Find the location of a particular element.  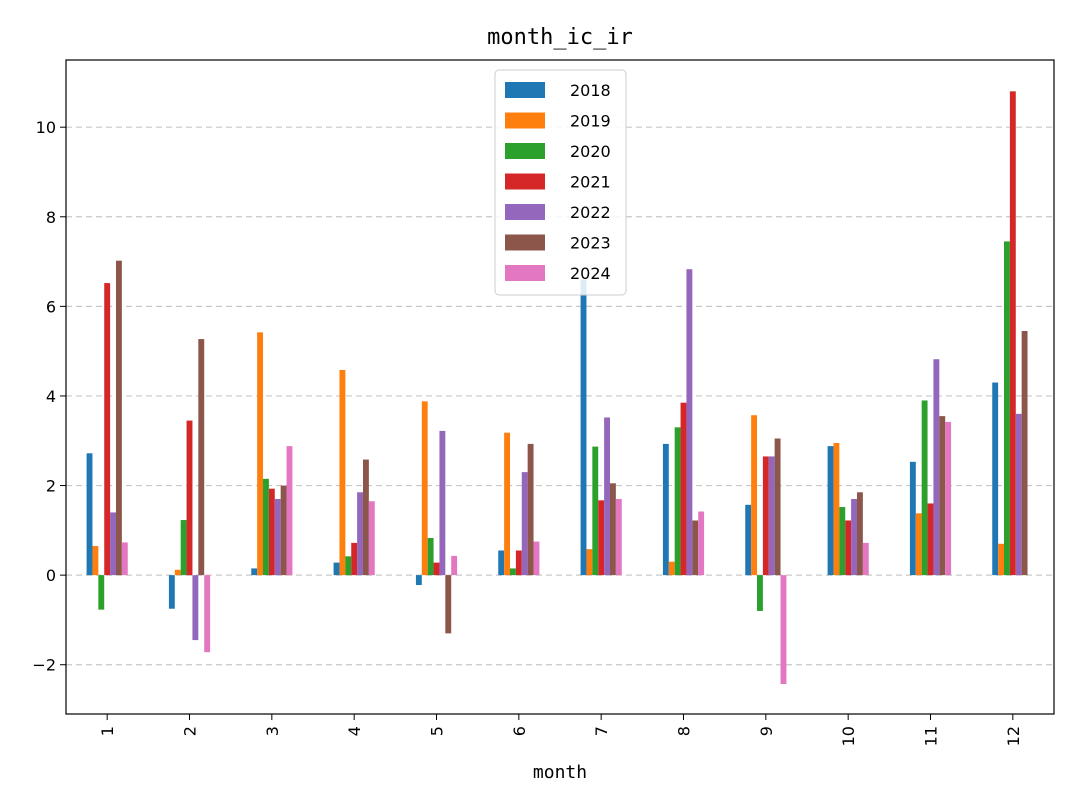

legend-label-2020: 2020 is located at coordinates (590, 151).